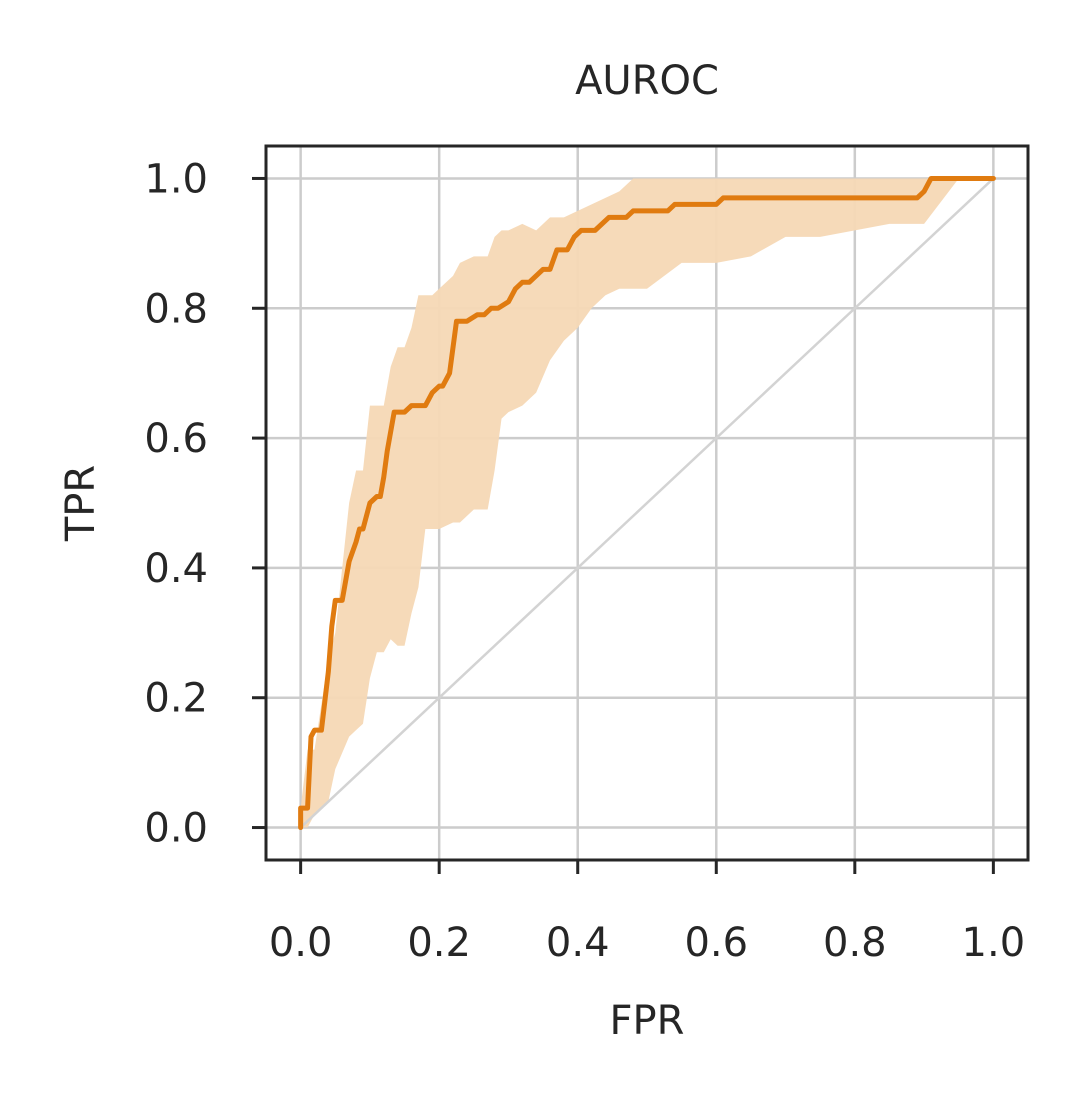  Describe the element at coordinates (81, 503) in the screenshot. I see `y-axis-label: TPR` at that location.